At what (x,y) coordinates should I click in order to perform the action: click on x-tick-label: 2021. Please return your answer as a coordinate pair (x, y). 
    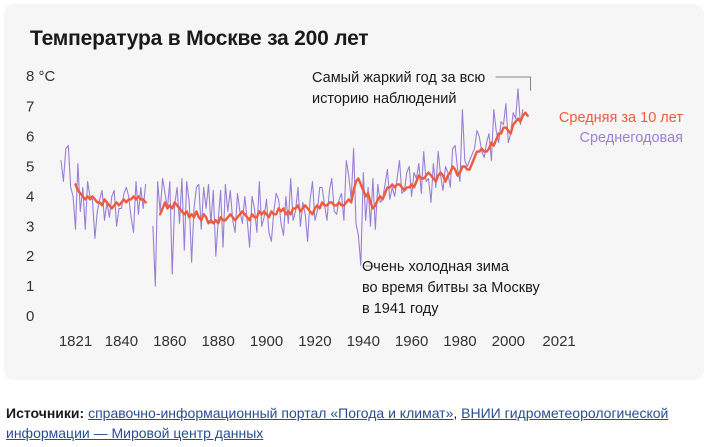
    Looking at the image, I should click on (558, 341).